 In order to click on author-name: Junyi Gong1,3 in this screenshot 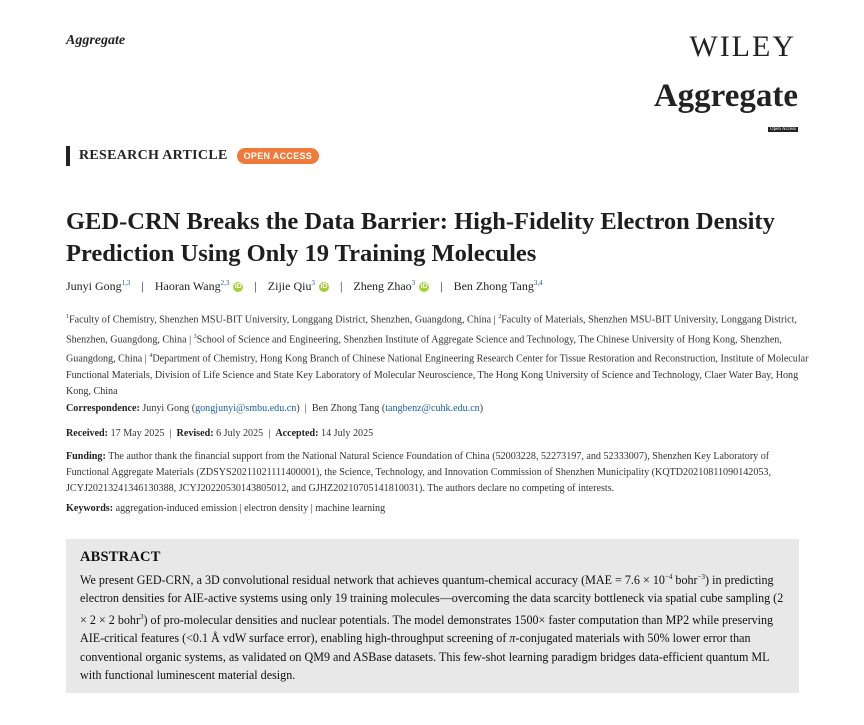, I will do `click(98, 286)`.